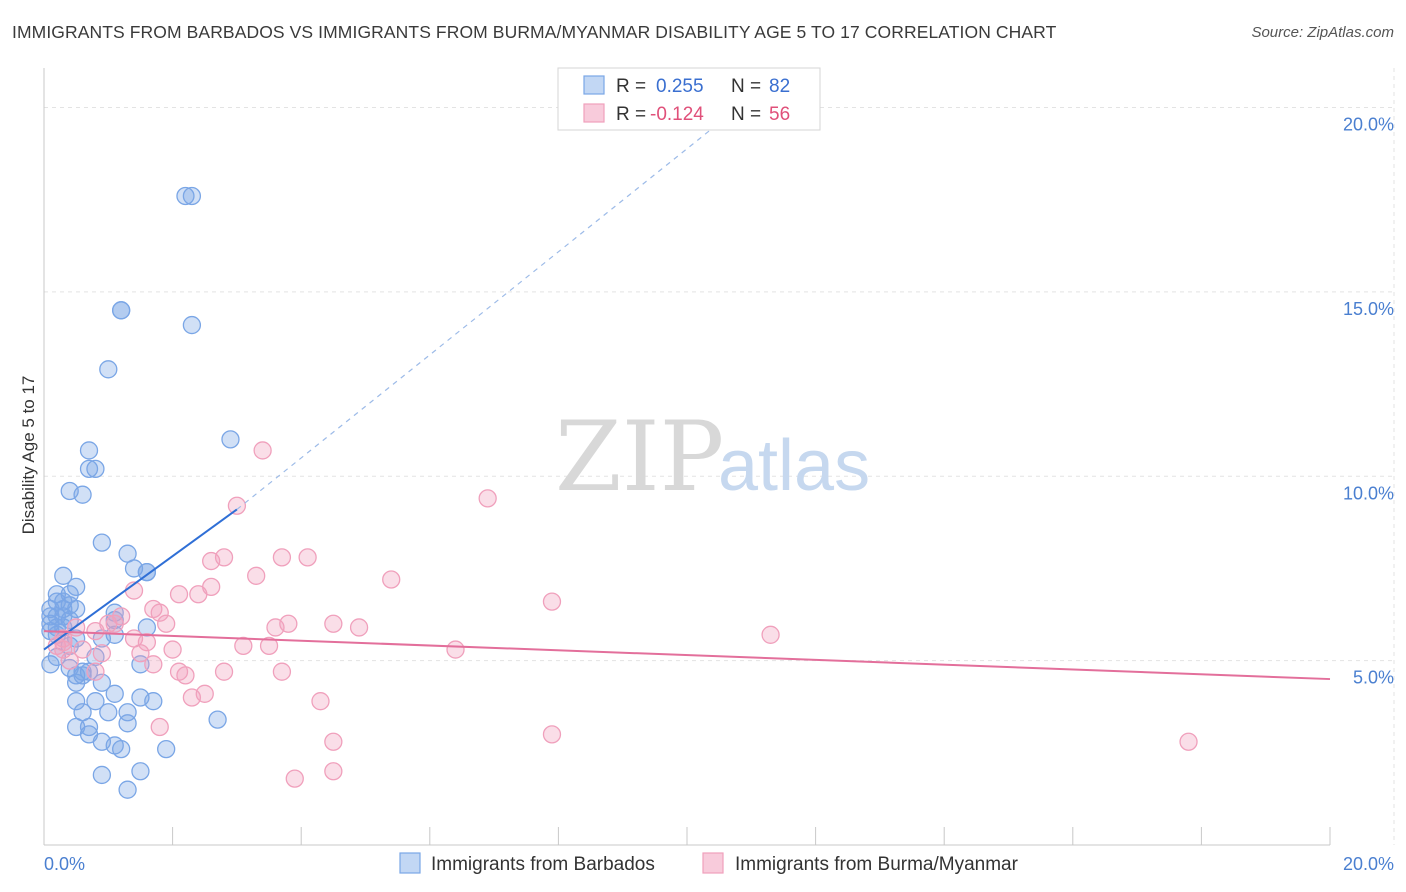  What do you see at coordinates (680, 86) in the screenshot?
I see `legend-r-value-blue: 0.255` at bounding box center [680, 86].